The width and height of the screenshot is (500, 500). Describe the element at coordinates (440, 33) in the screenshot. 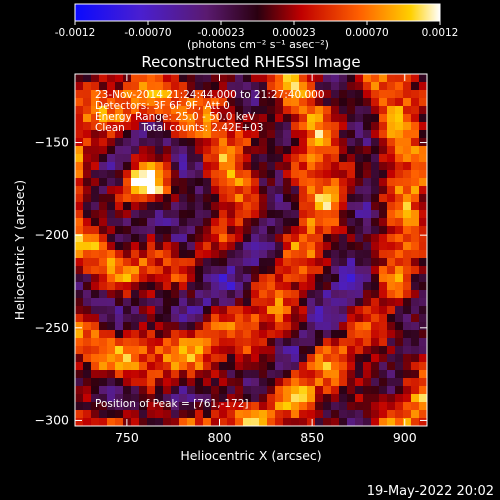

I see `colorbar-tick-label: 0.0012` at that location.